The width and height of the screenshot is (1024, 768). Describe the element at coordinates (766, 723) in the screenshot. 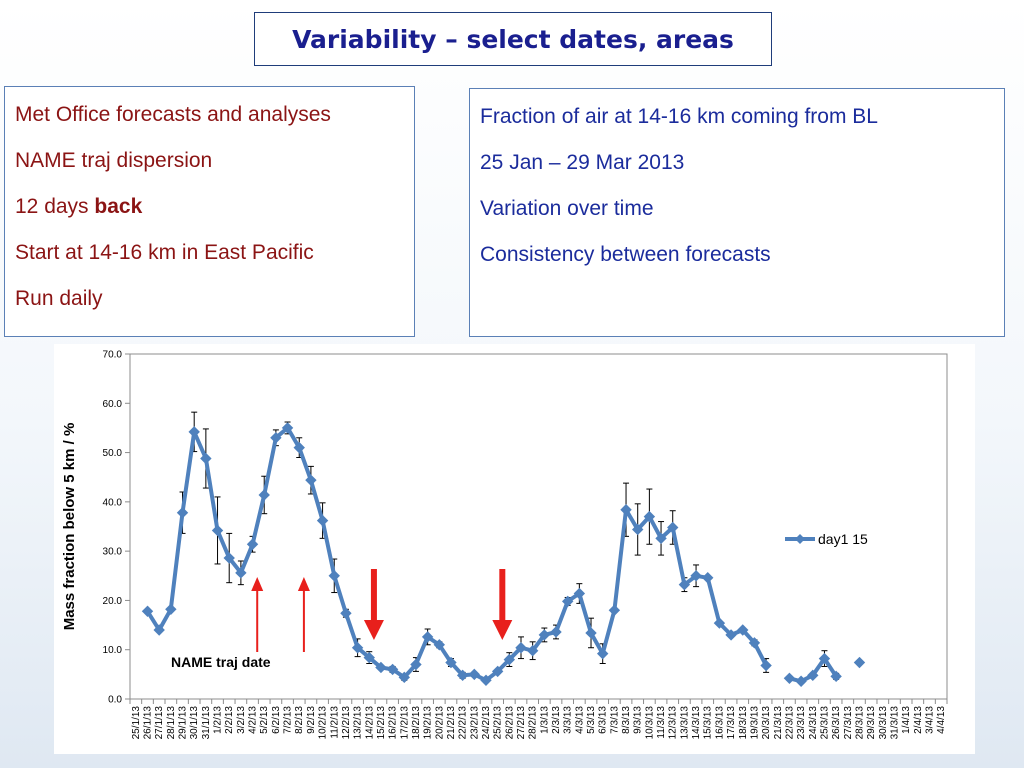

I see `x-tick-label: 20/3/13` at that location.